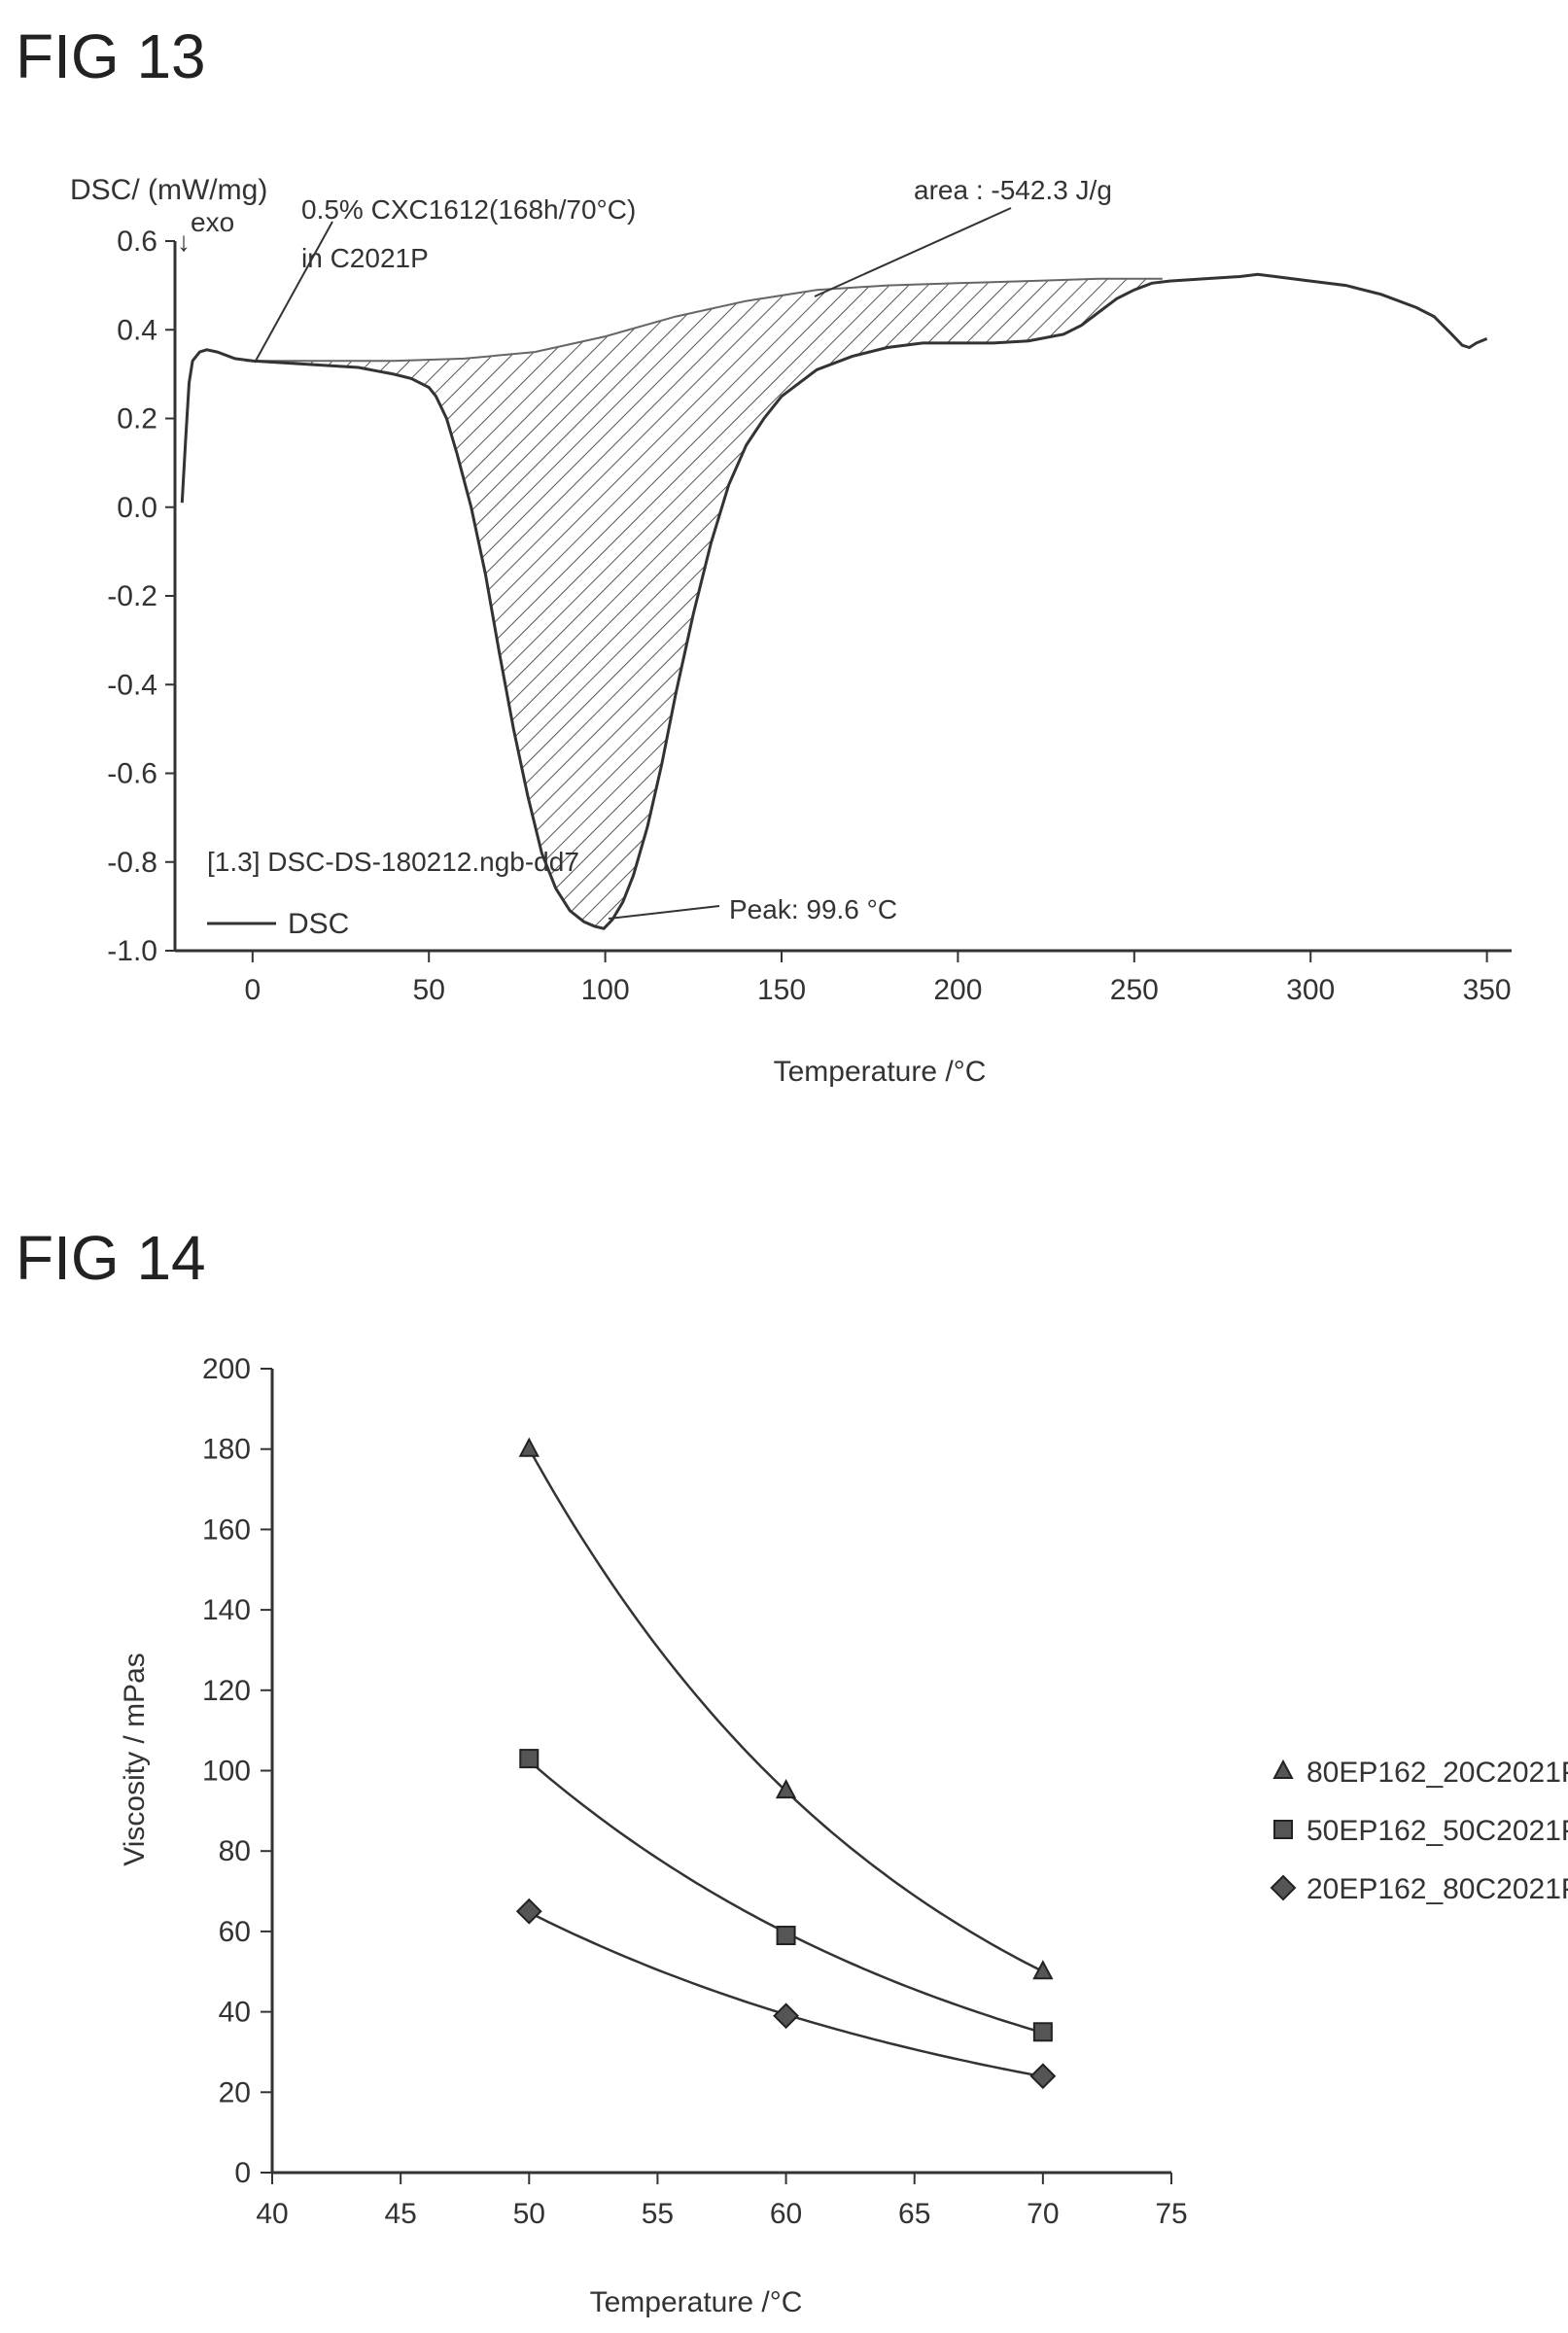 The width and height of the screenshot is (1568, 2333). I want to click on fig13-y-tick-label: -0.2, so click(132, 596).